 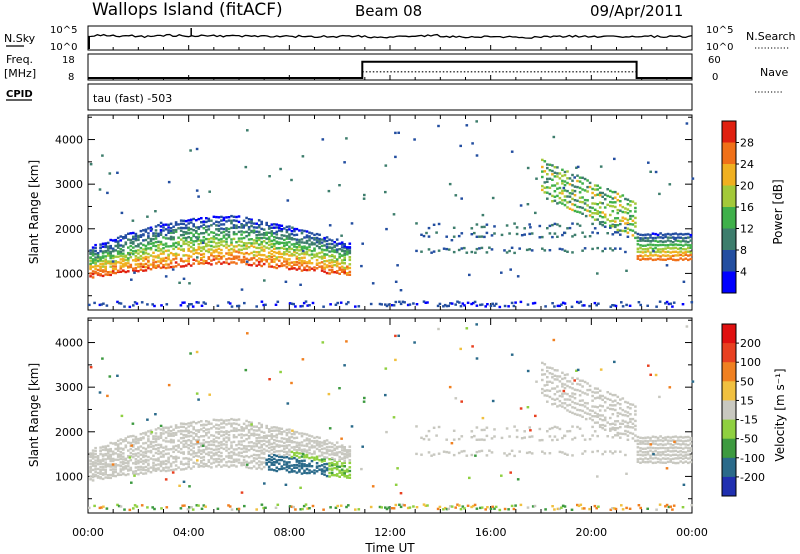 I want to click on nave-ytick-top: 60, so click(x=714, y=60).